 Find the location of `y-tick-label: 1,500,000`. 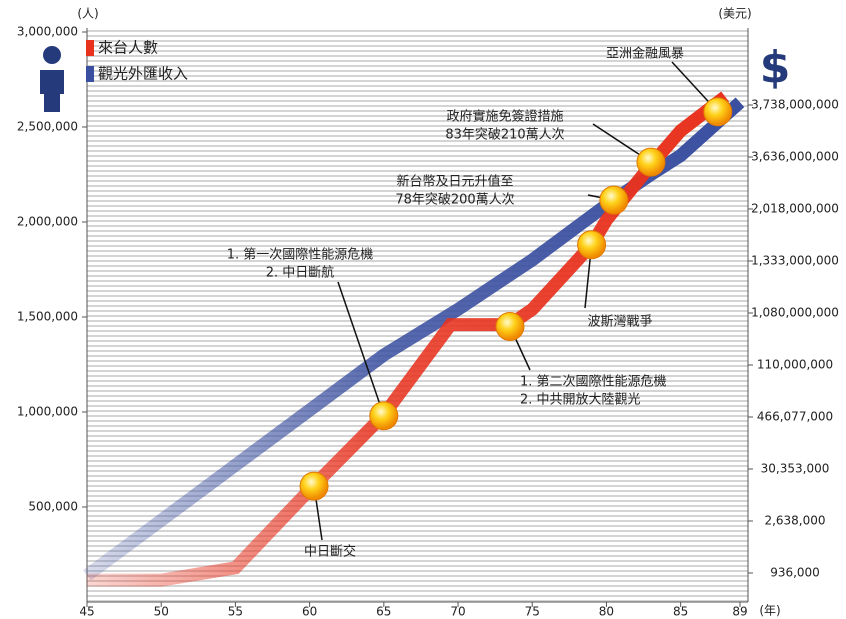

y-tick-label: 1,500,000 is located at coordinates (47, 317).